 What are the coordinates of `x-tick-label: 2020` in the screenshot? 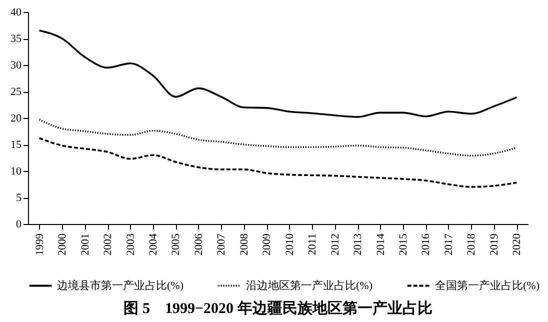 It's located at (517, 244).